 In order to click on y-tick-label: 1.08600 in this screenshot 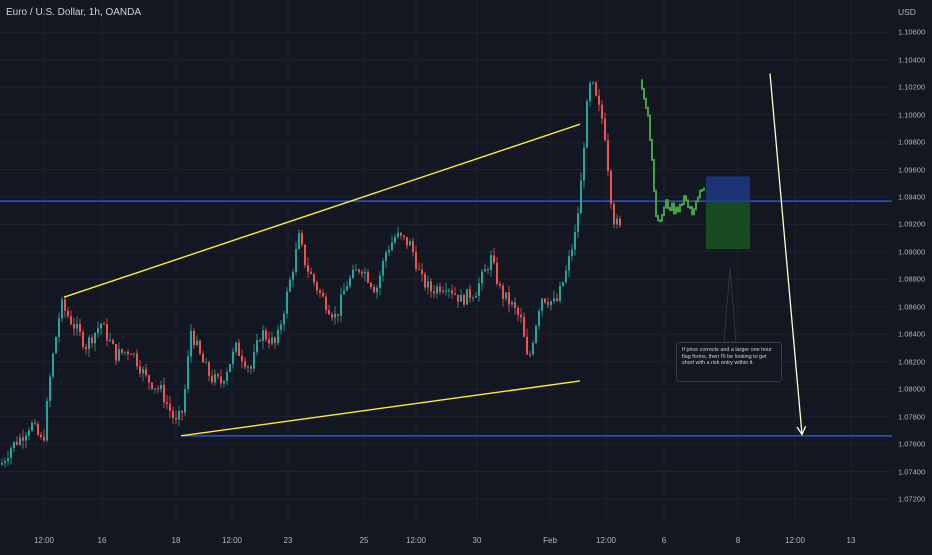, I will do `click(912, 307)`.